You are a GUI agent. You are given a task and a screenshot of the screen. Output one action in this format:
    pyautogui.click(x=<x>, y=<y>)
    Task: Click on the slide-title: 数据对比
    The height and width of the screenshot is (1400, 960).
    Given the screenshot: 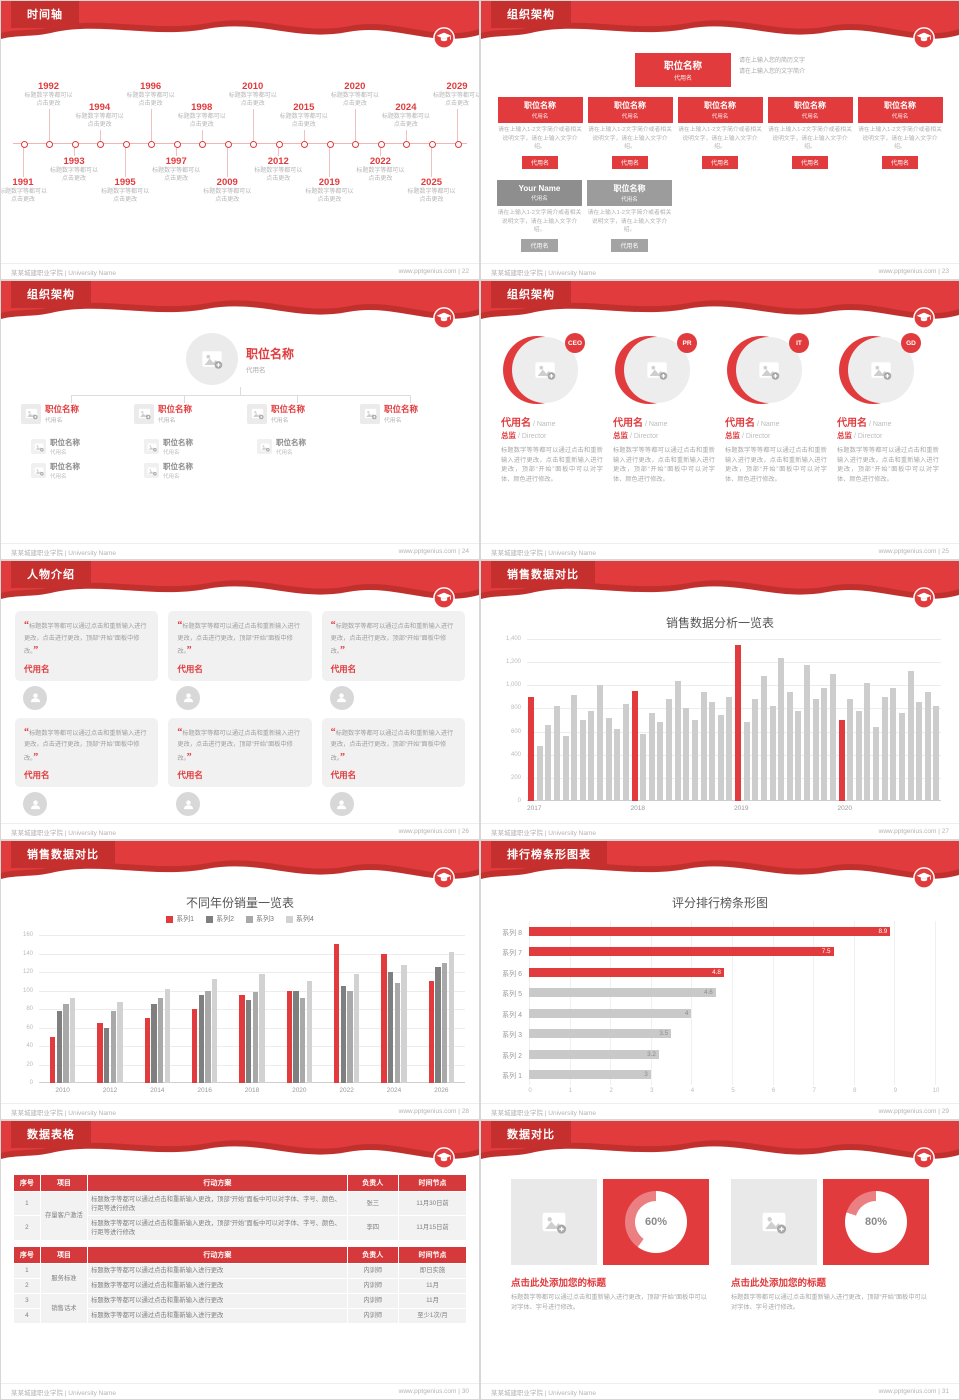 What is the action you would take?
    pyautogui.click(x=531, y=1135)
    